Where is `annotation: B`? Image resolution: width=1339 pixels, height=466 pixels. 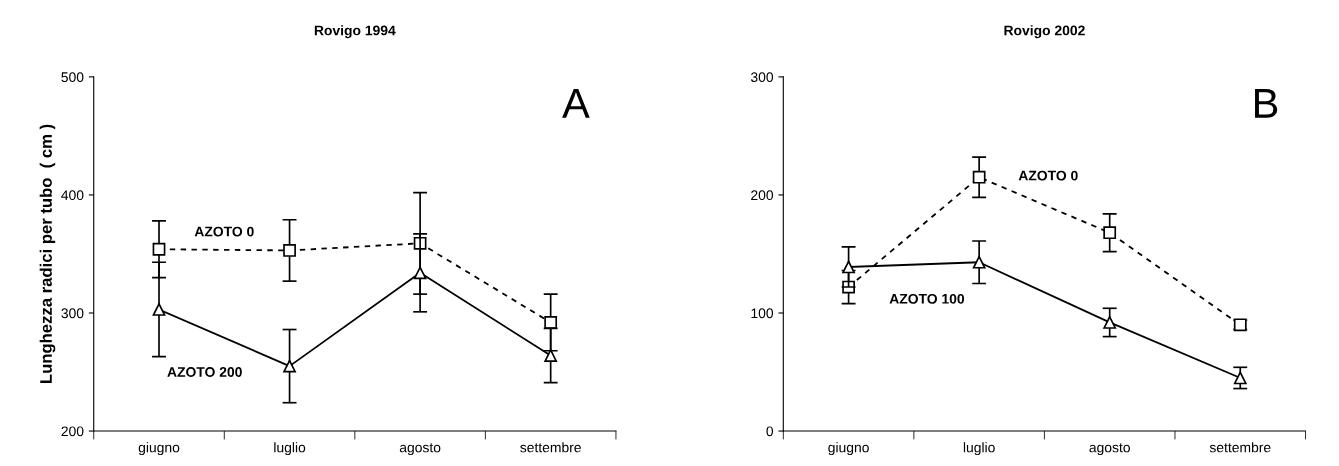
annotation: B is located at coordinates (1266, 103).